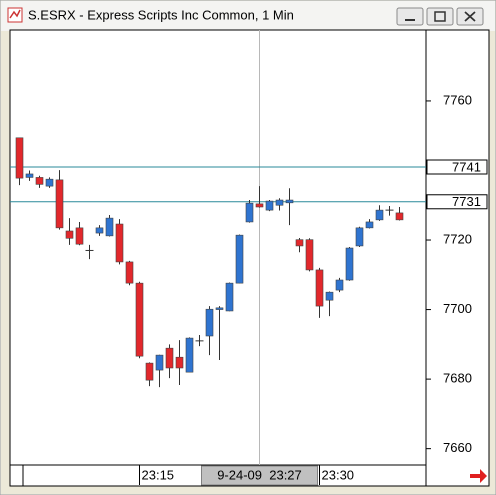  I want to click on y-tick-label: 7660, so click(457, 447).